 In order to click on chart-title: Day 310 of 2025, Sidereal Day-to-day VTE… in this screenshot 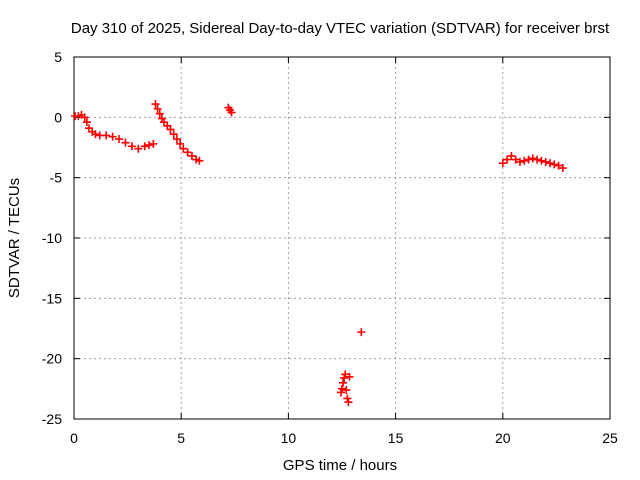, I will do `click(340, 28)`.